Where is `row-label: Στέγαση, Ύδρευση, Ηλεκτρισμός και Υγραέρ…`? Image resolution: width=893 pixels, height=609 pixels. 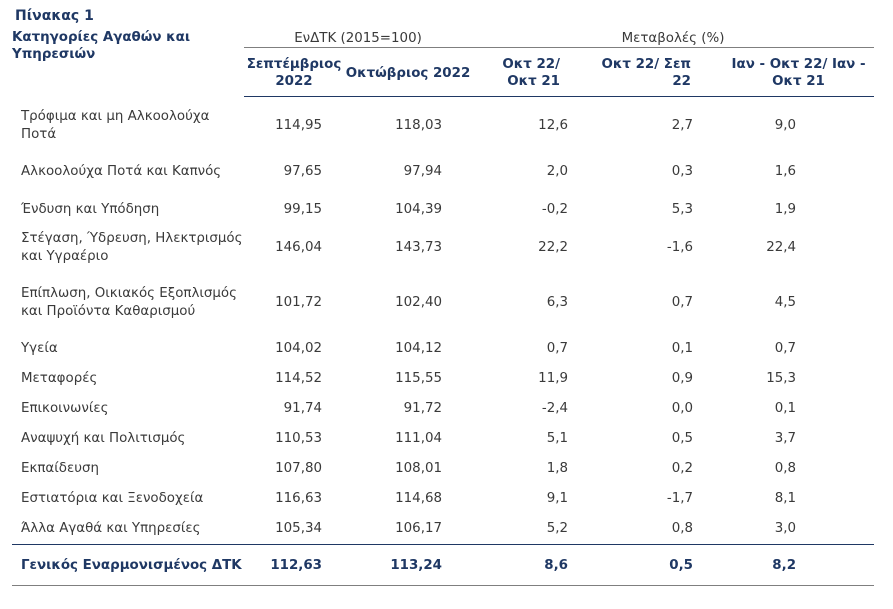
row-label: Στέγαση, Ύδρευση, Ηλεκτρισμός και Υγραέρ… is located at coordinates (132, 247).